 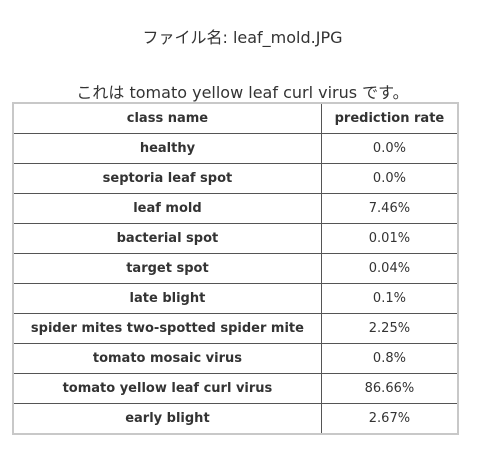 I want to click on prediction-rate-cell: 2.25%, so click(x=389, y=328).